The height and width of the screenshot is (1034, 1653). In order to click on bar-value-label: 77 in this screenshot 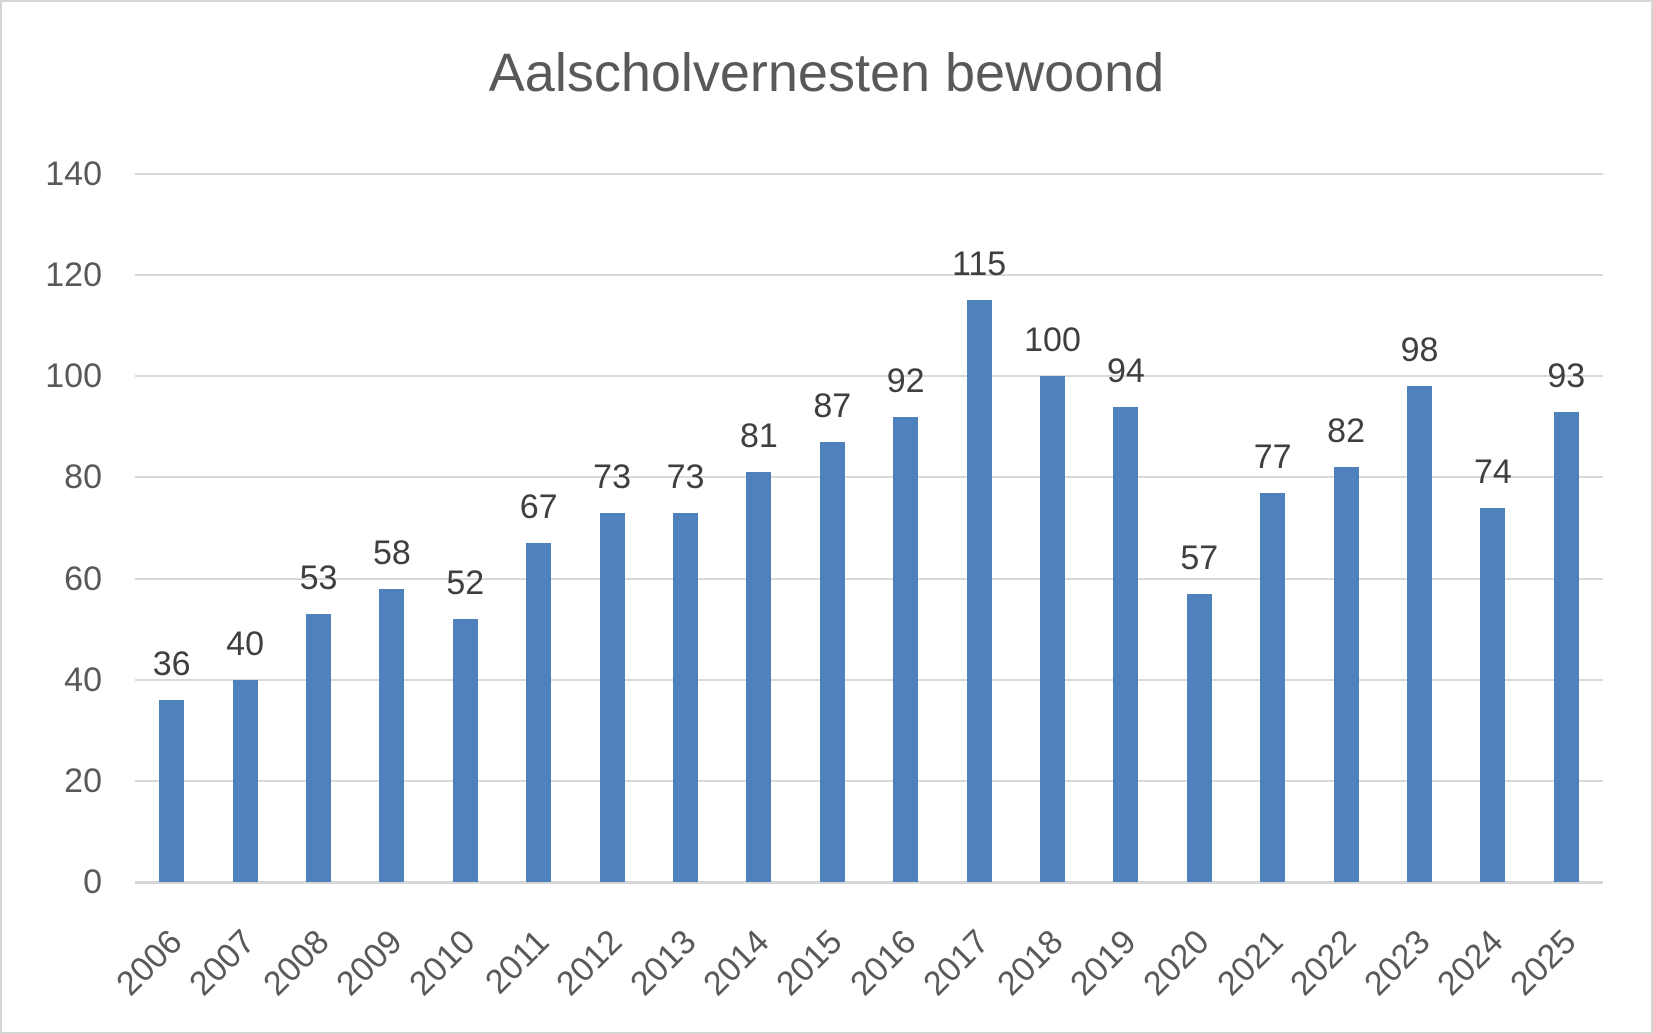, I will do `click(1272, 456)`.